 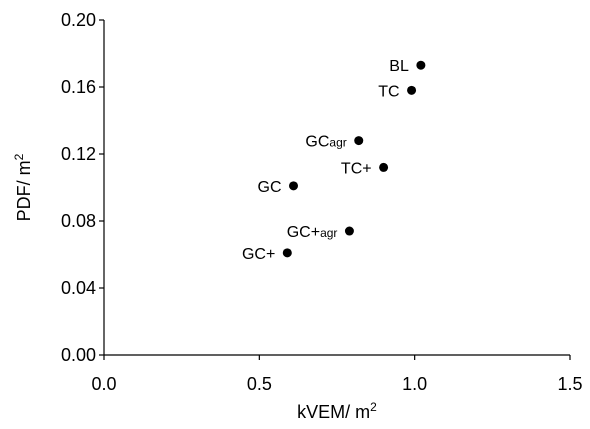 What do you see at coordinates (78, 20) in the screenshot?
I see `y-tick-label: 0.20` at bounding box center [78, 20].